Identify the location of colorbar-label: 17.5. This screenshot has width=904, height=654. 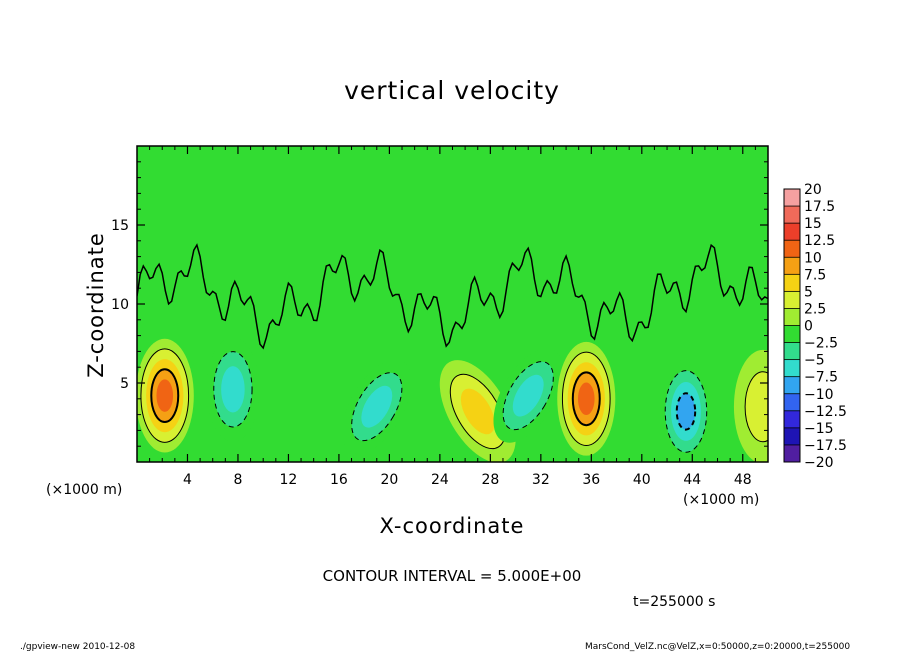
(819, 207).